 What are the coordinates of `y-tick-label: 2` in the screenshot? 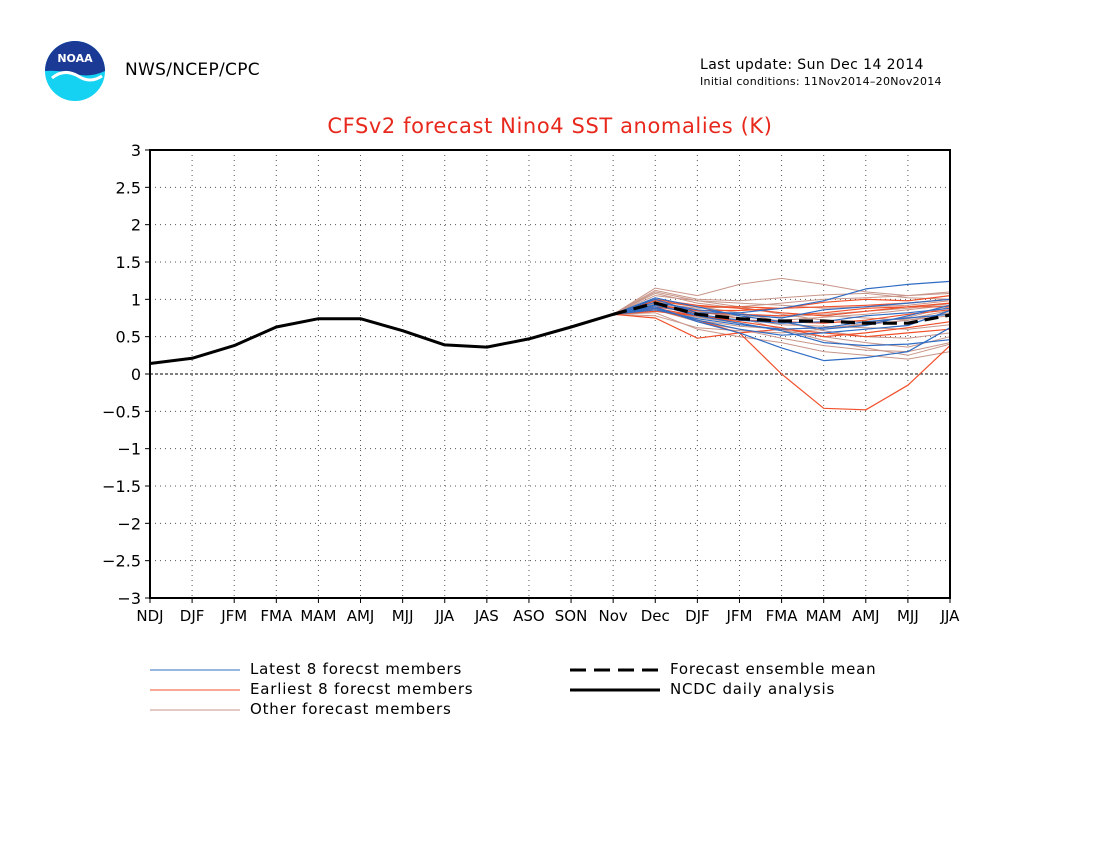 It's located at (136, 225).